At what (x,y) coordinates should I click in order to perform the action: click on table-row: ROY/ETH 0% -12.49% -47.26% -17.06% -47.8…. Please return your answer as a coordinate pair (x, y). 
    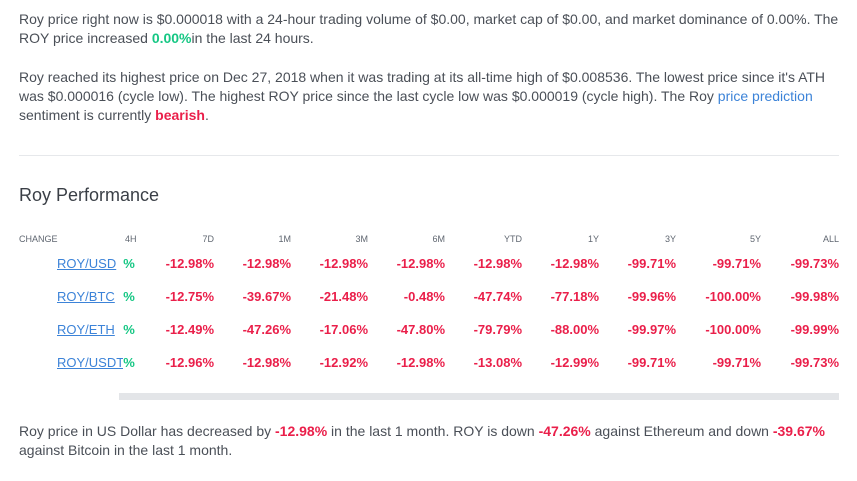
    Looking at the image, I should click on (429, 330).